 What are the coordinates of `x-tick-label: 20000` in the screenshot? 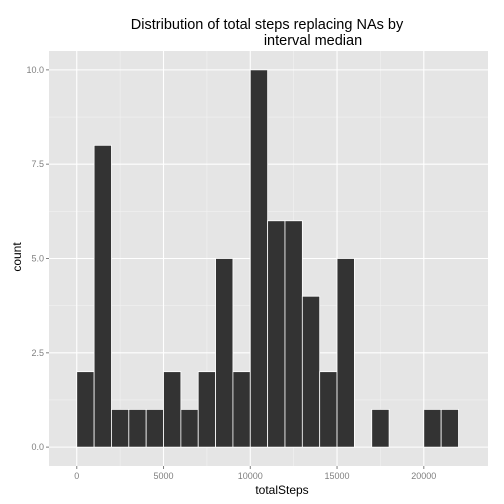 It's located at (423, 476).